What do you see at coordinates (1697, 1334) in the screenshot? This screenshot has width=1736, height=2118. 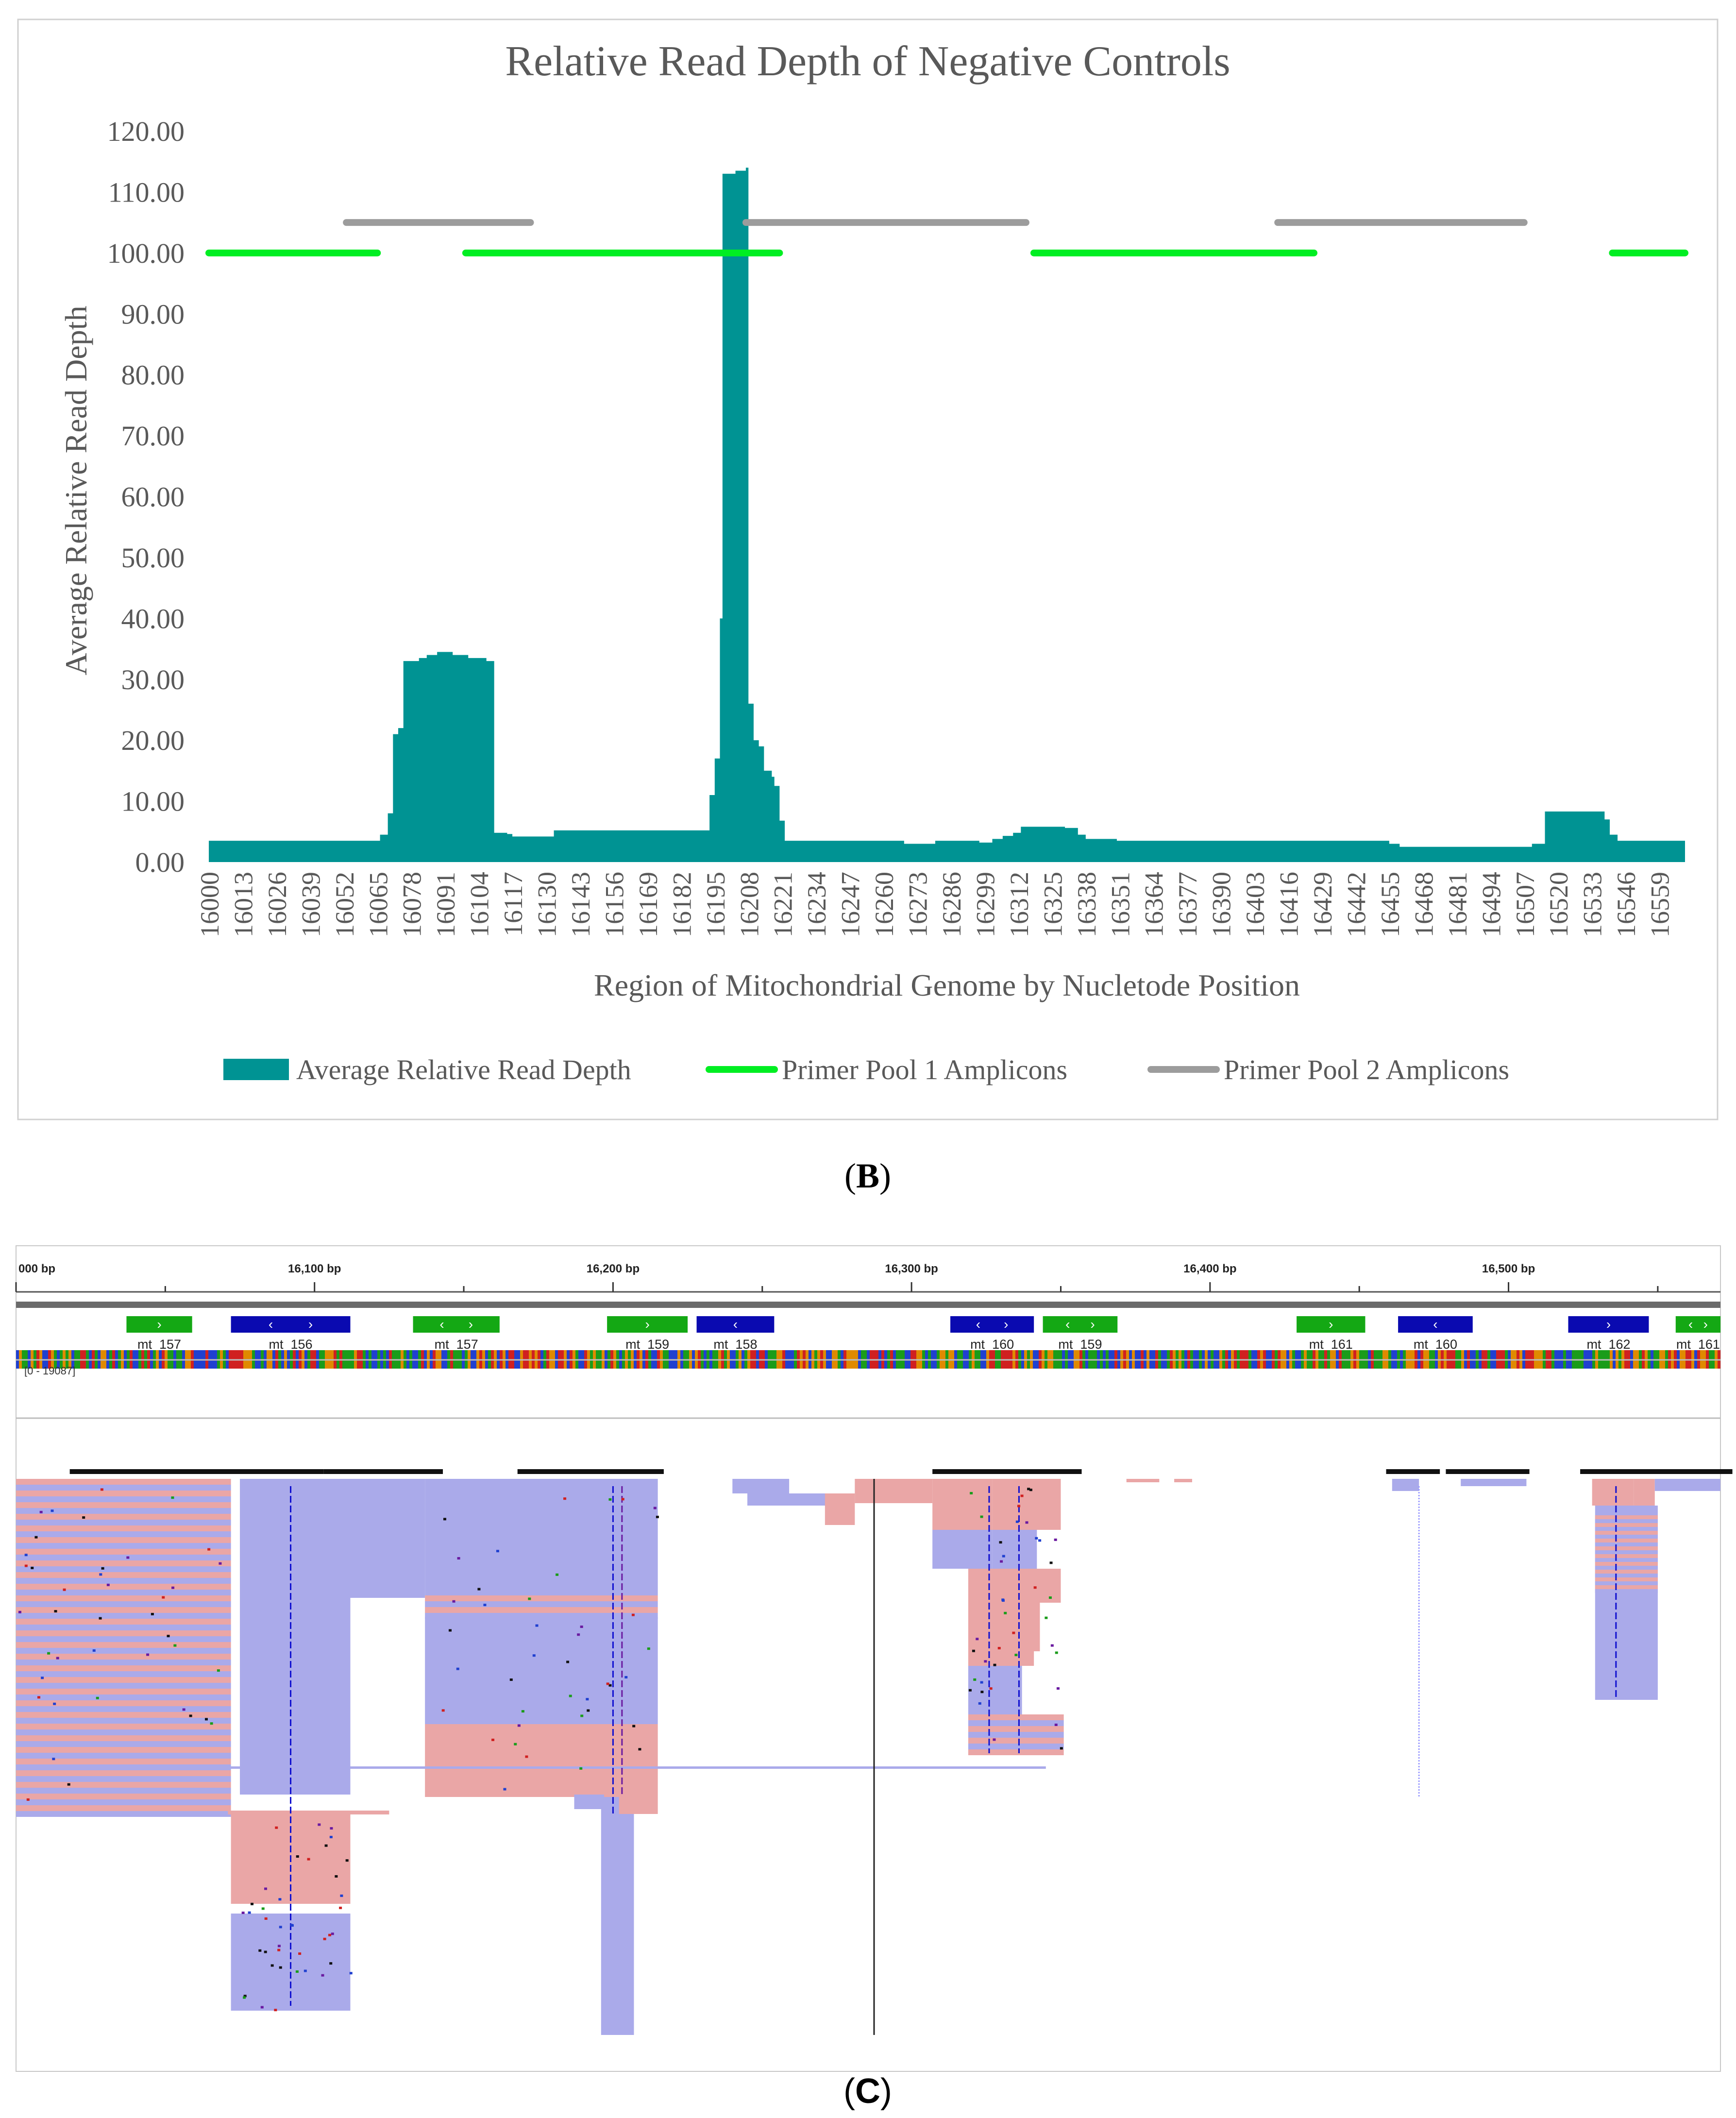 I see `amplicon-feature: ‹ › mt_161` at bounding box center [1697, 1334].